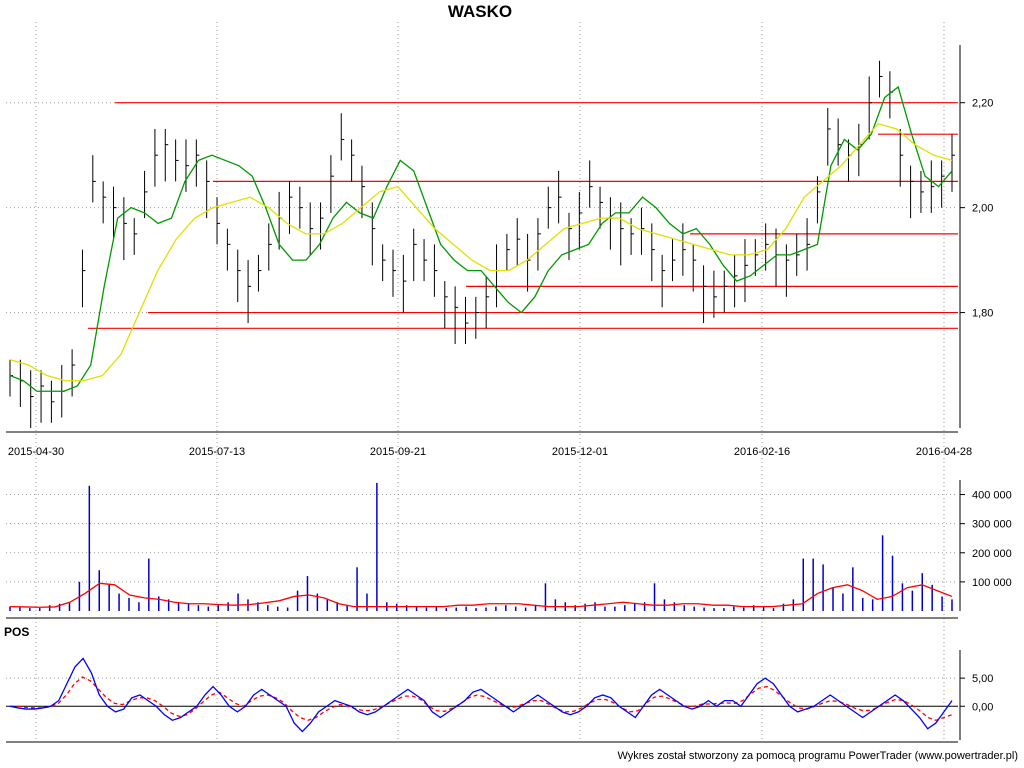 This screenshot has width=1024, height=768. Describe the element at coordinates (982, 104) in the screenshot. I see `y-tick-label: 2,20` at that location.